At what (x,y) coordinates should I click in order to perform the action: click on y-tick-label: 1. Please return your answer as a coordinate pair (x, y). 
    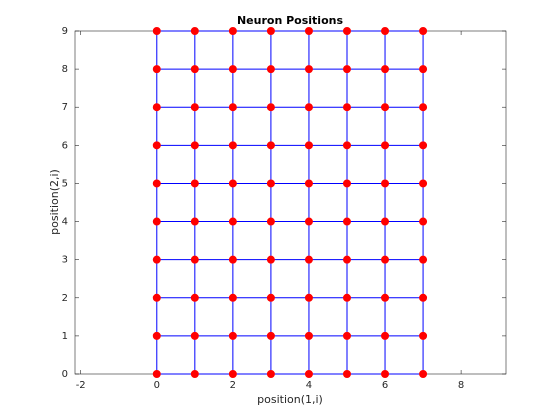
    Looking at the image, I should click on (65, 336).